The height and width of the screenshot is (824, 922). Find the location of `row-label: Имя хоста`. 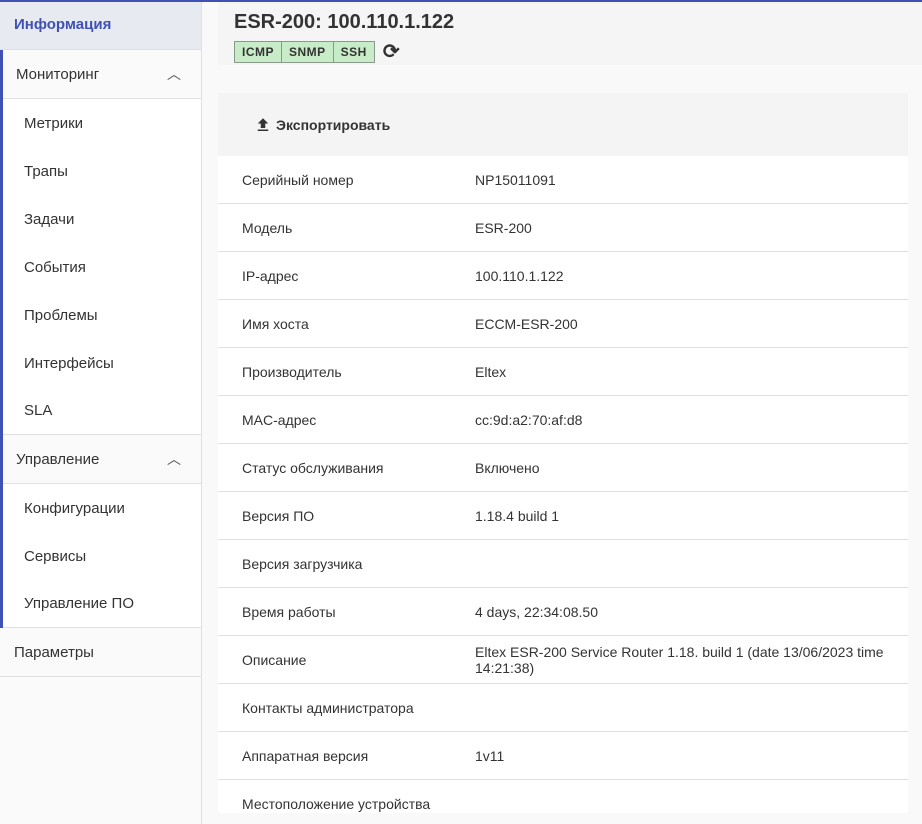

row-label: Имя хоста is located at coordinates (275, 323).